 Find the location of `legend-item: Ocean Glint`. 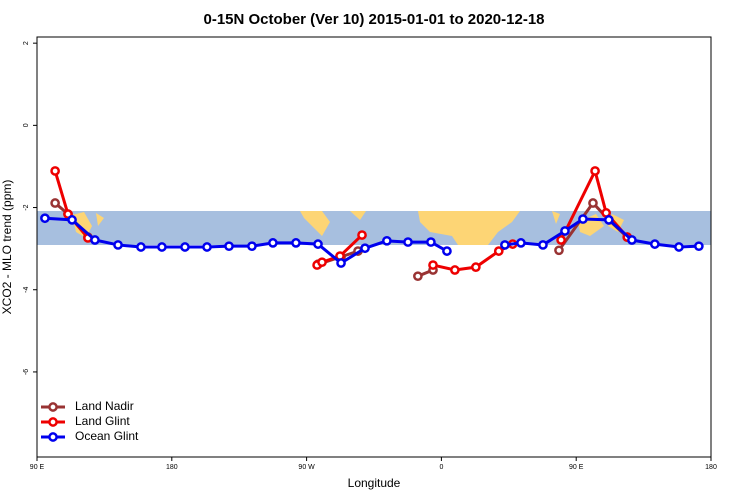

legend-item: Ocean Glint is located at coordinates (90, 436).